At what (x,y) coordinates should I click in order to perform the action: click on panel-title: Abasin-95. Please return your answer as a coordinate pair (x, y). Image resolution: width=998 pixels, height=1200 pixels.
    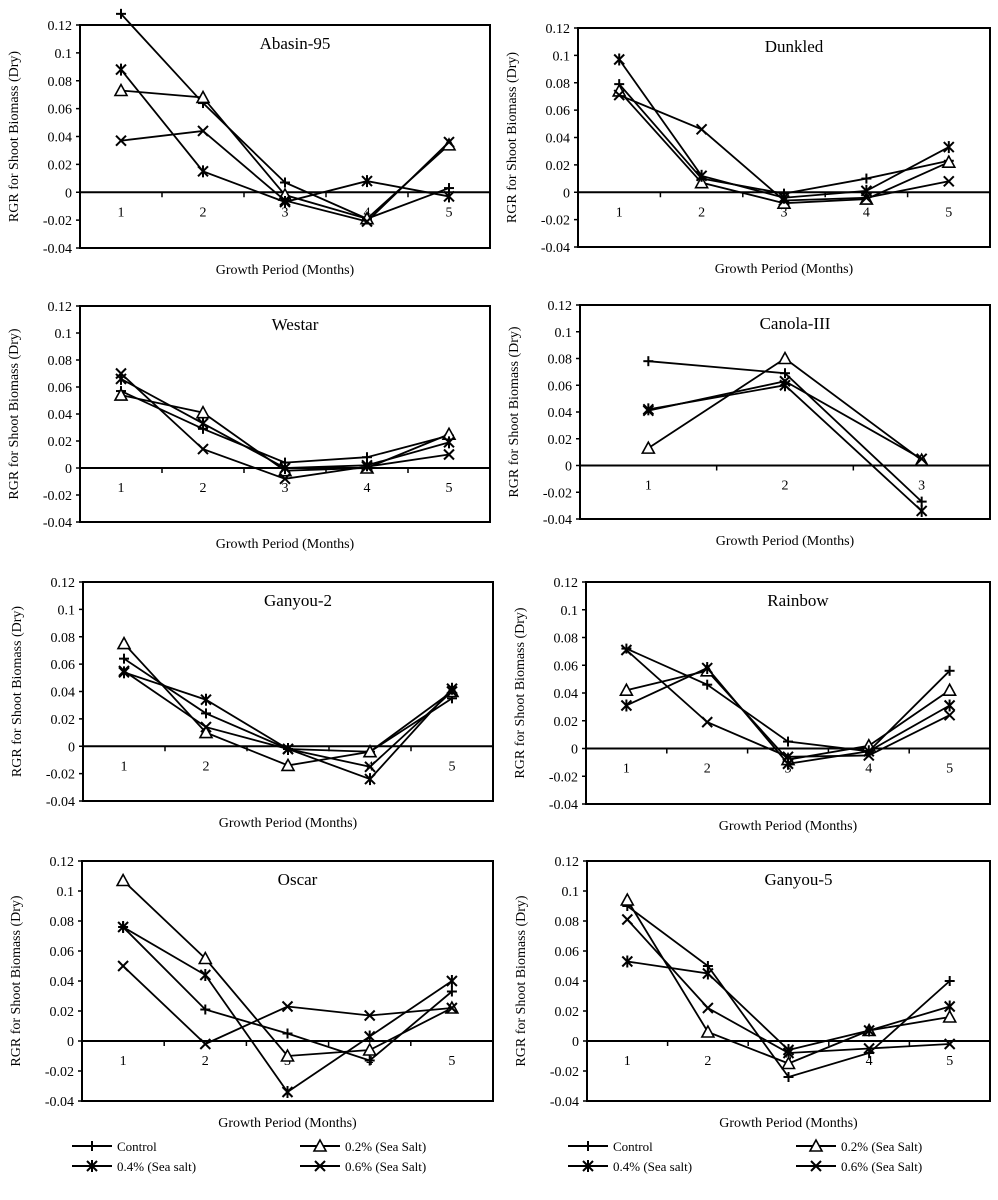
    Looking at the image, I should click on (295, 43).